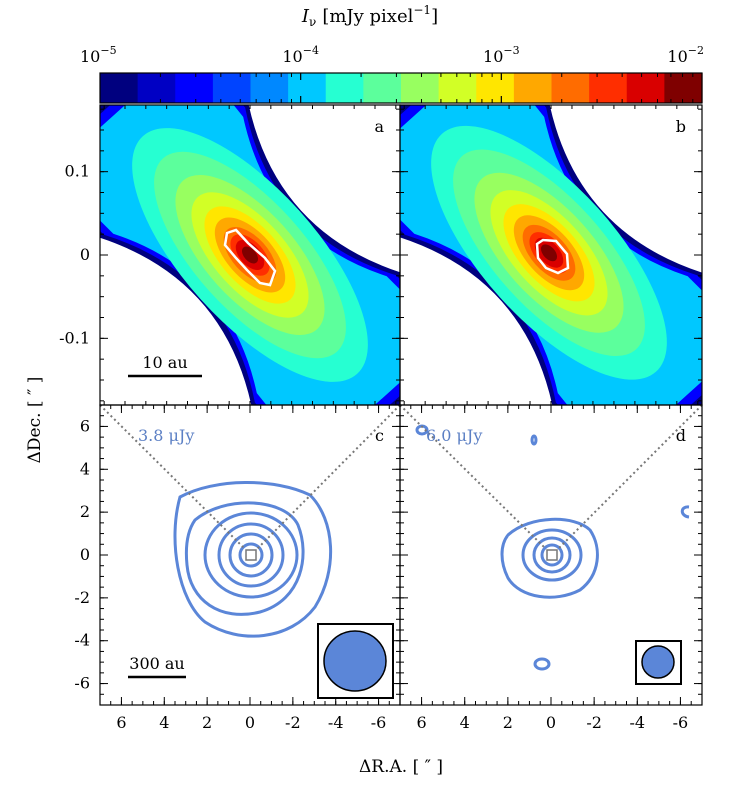  I want to click on panel-b-contour, so click(552, 256).